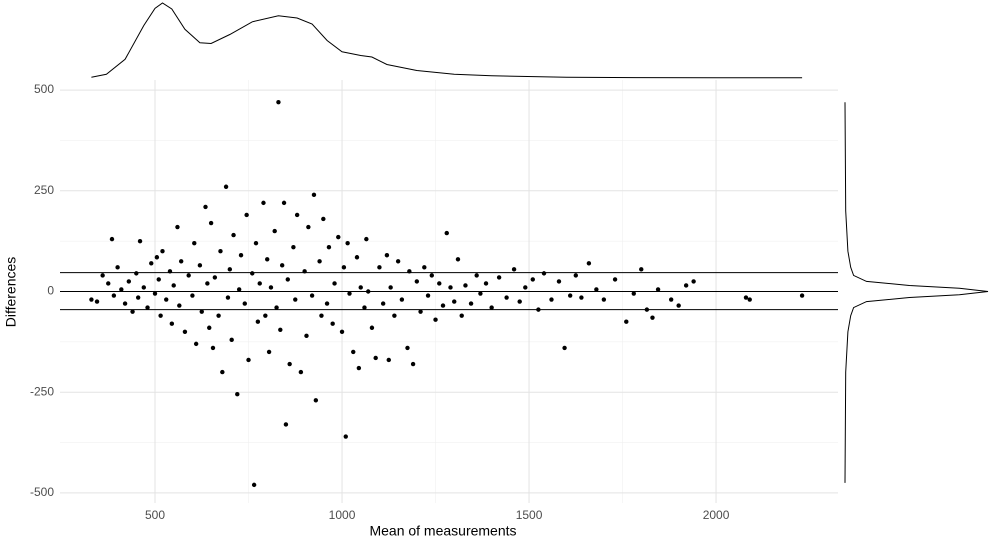 This screenshot has height=539, width=994. Describe the element at coordinates (155, 515) in the screenshot. I see `x-tick-label: 500` at that location.